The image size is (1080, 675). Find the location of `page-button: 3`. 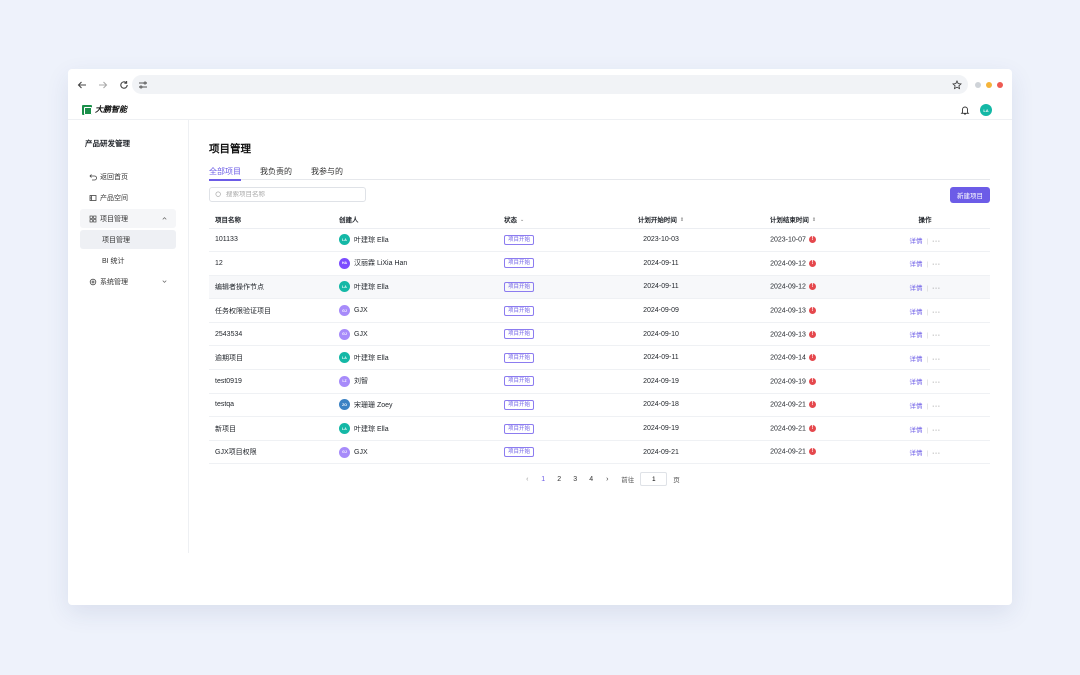

page-button: 3 is located at coordinates (575, 479).